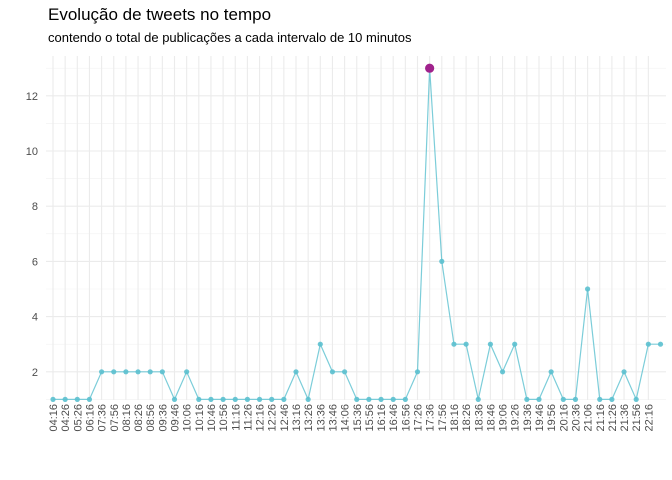  I want to click on x-tick-label: 09:46, so click(176, 418).